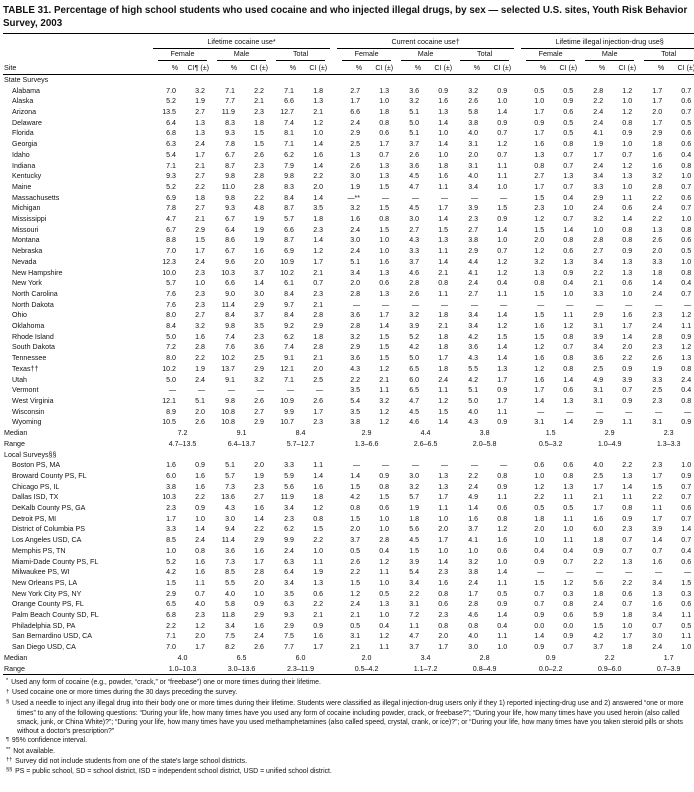 The height and width of the screenshot is (792, 694). What do you see at coordinates (473, 165) in the screenshot?
I see `value-cell: 3.1` at bounding box center [473, 165].